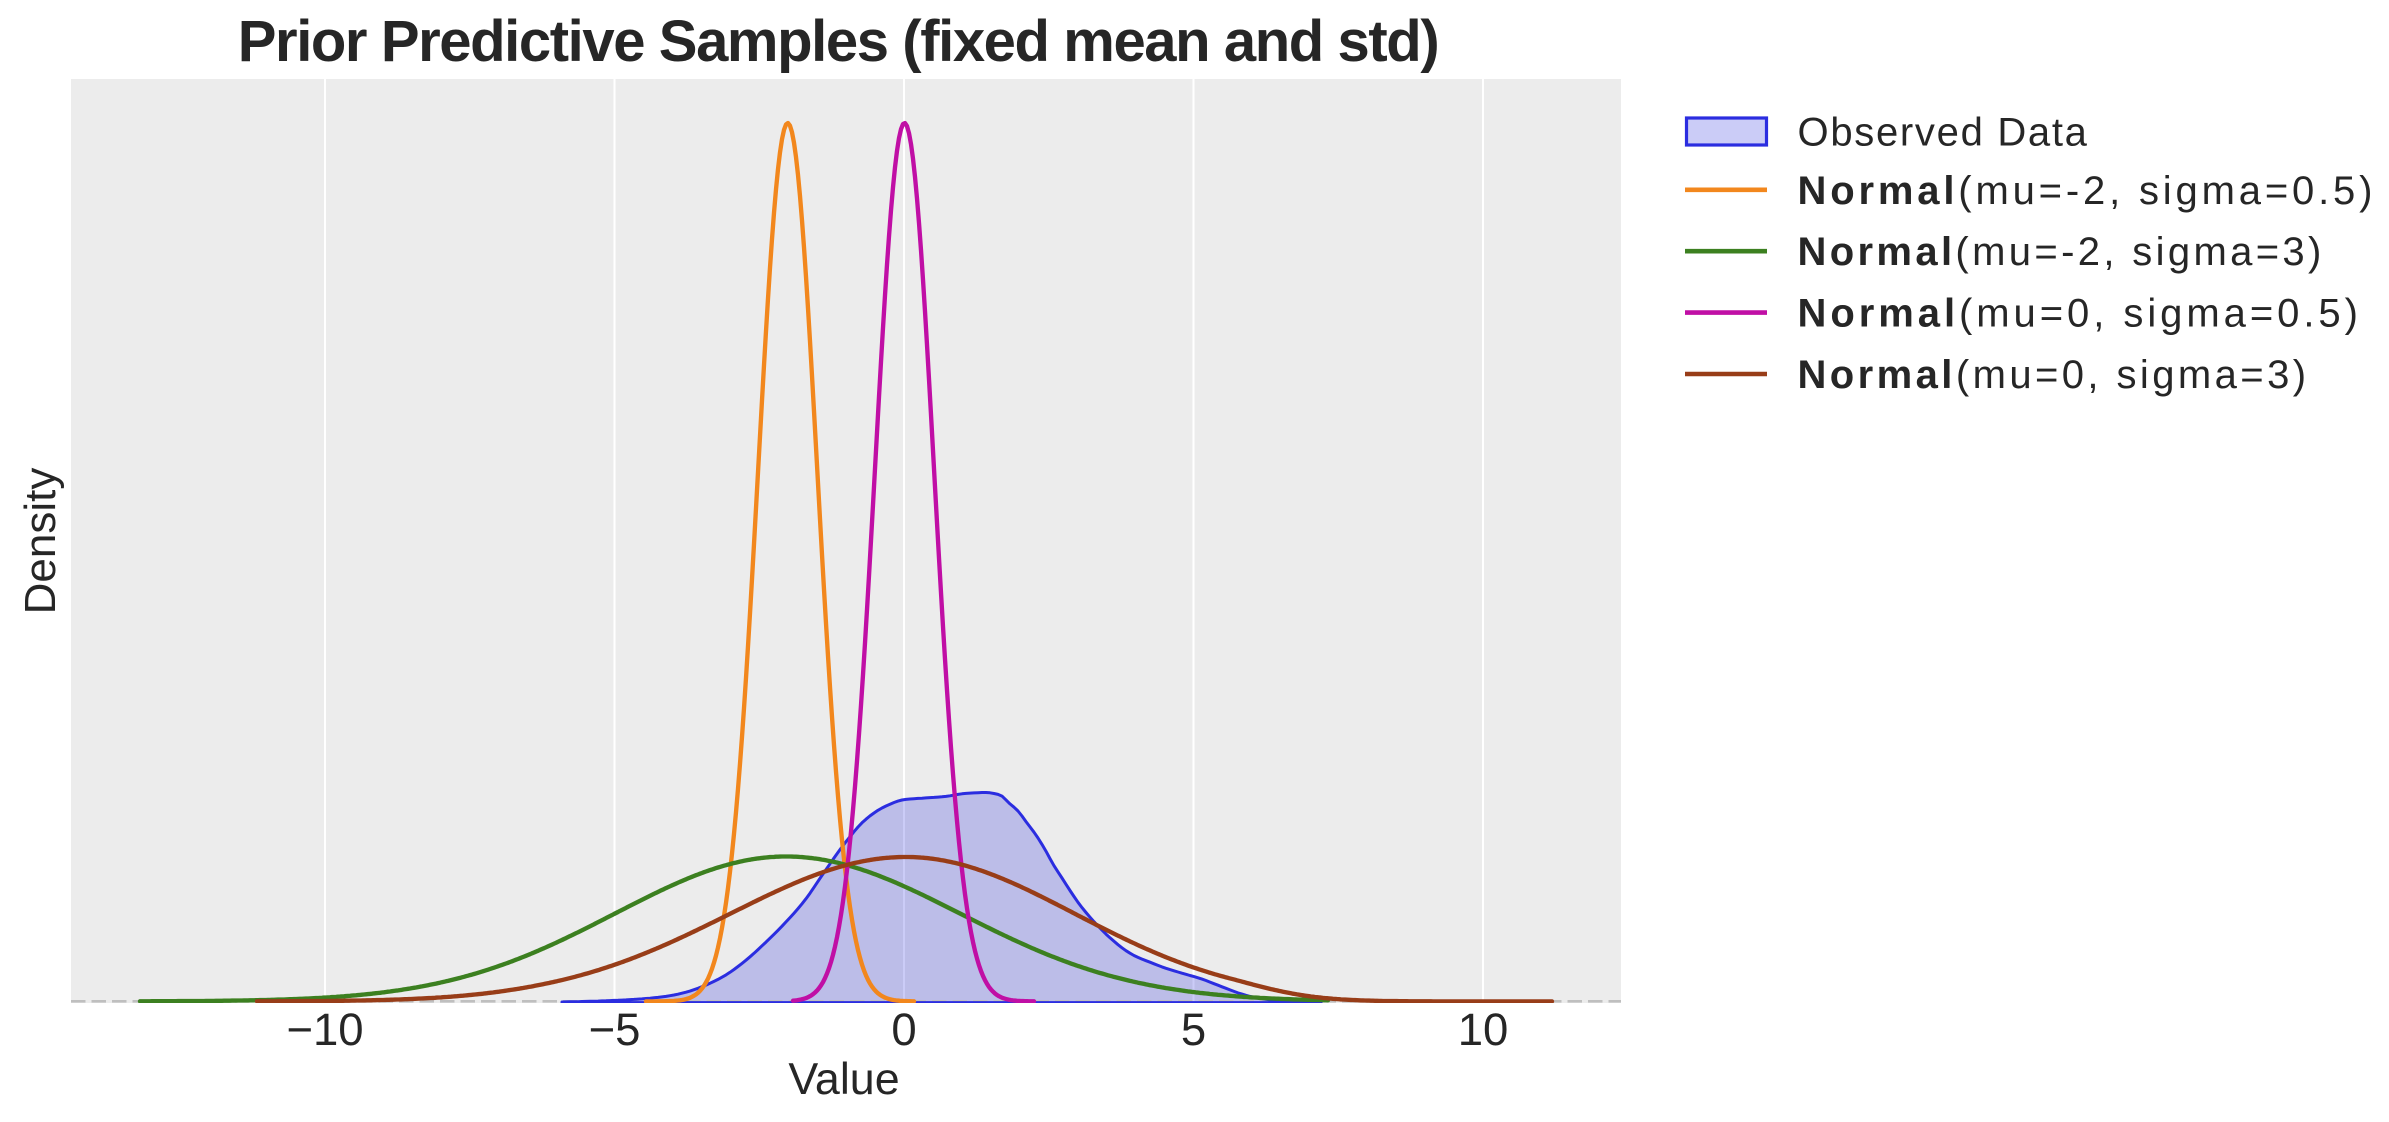  Describe the element at coordinates (2080, 314) in the screenshot. I see `svg-text: Normal(mu=0, sigma=0.5)` at that location.